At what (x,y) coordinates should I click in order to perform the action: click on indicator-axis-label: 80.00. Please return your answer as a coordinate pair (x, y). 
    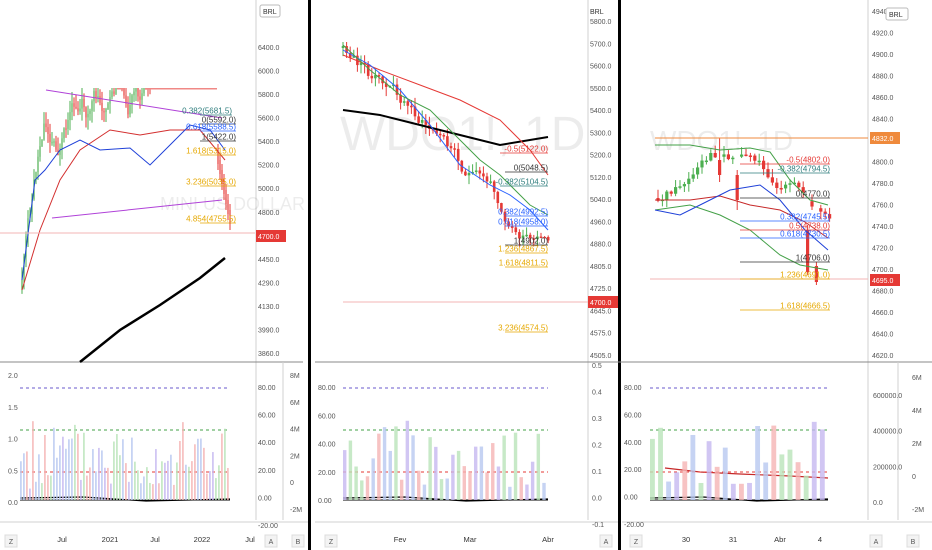
    Looking at the image, I should click on (633, 388).